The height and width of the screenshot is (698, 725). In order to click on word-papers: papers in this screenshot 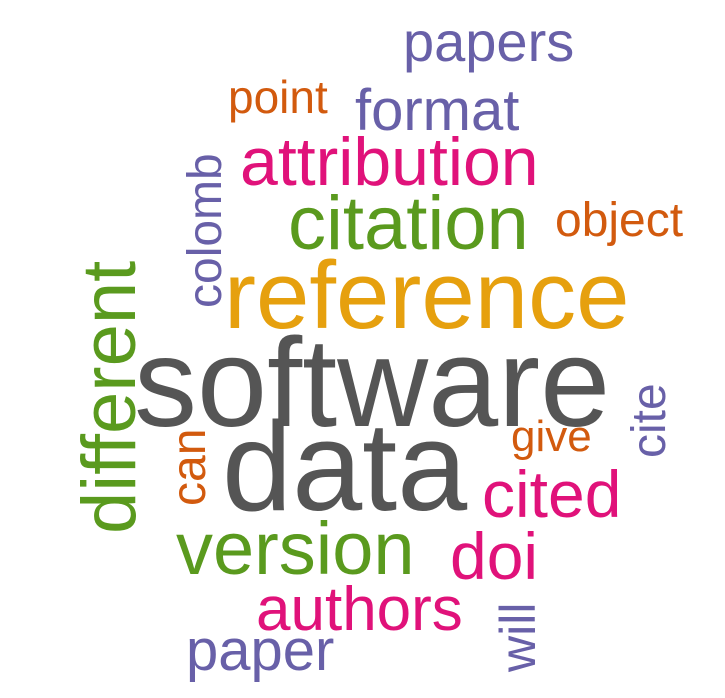, I will do `click(489, 41)`.